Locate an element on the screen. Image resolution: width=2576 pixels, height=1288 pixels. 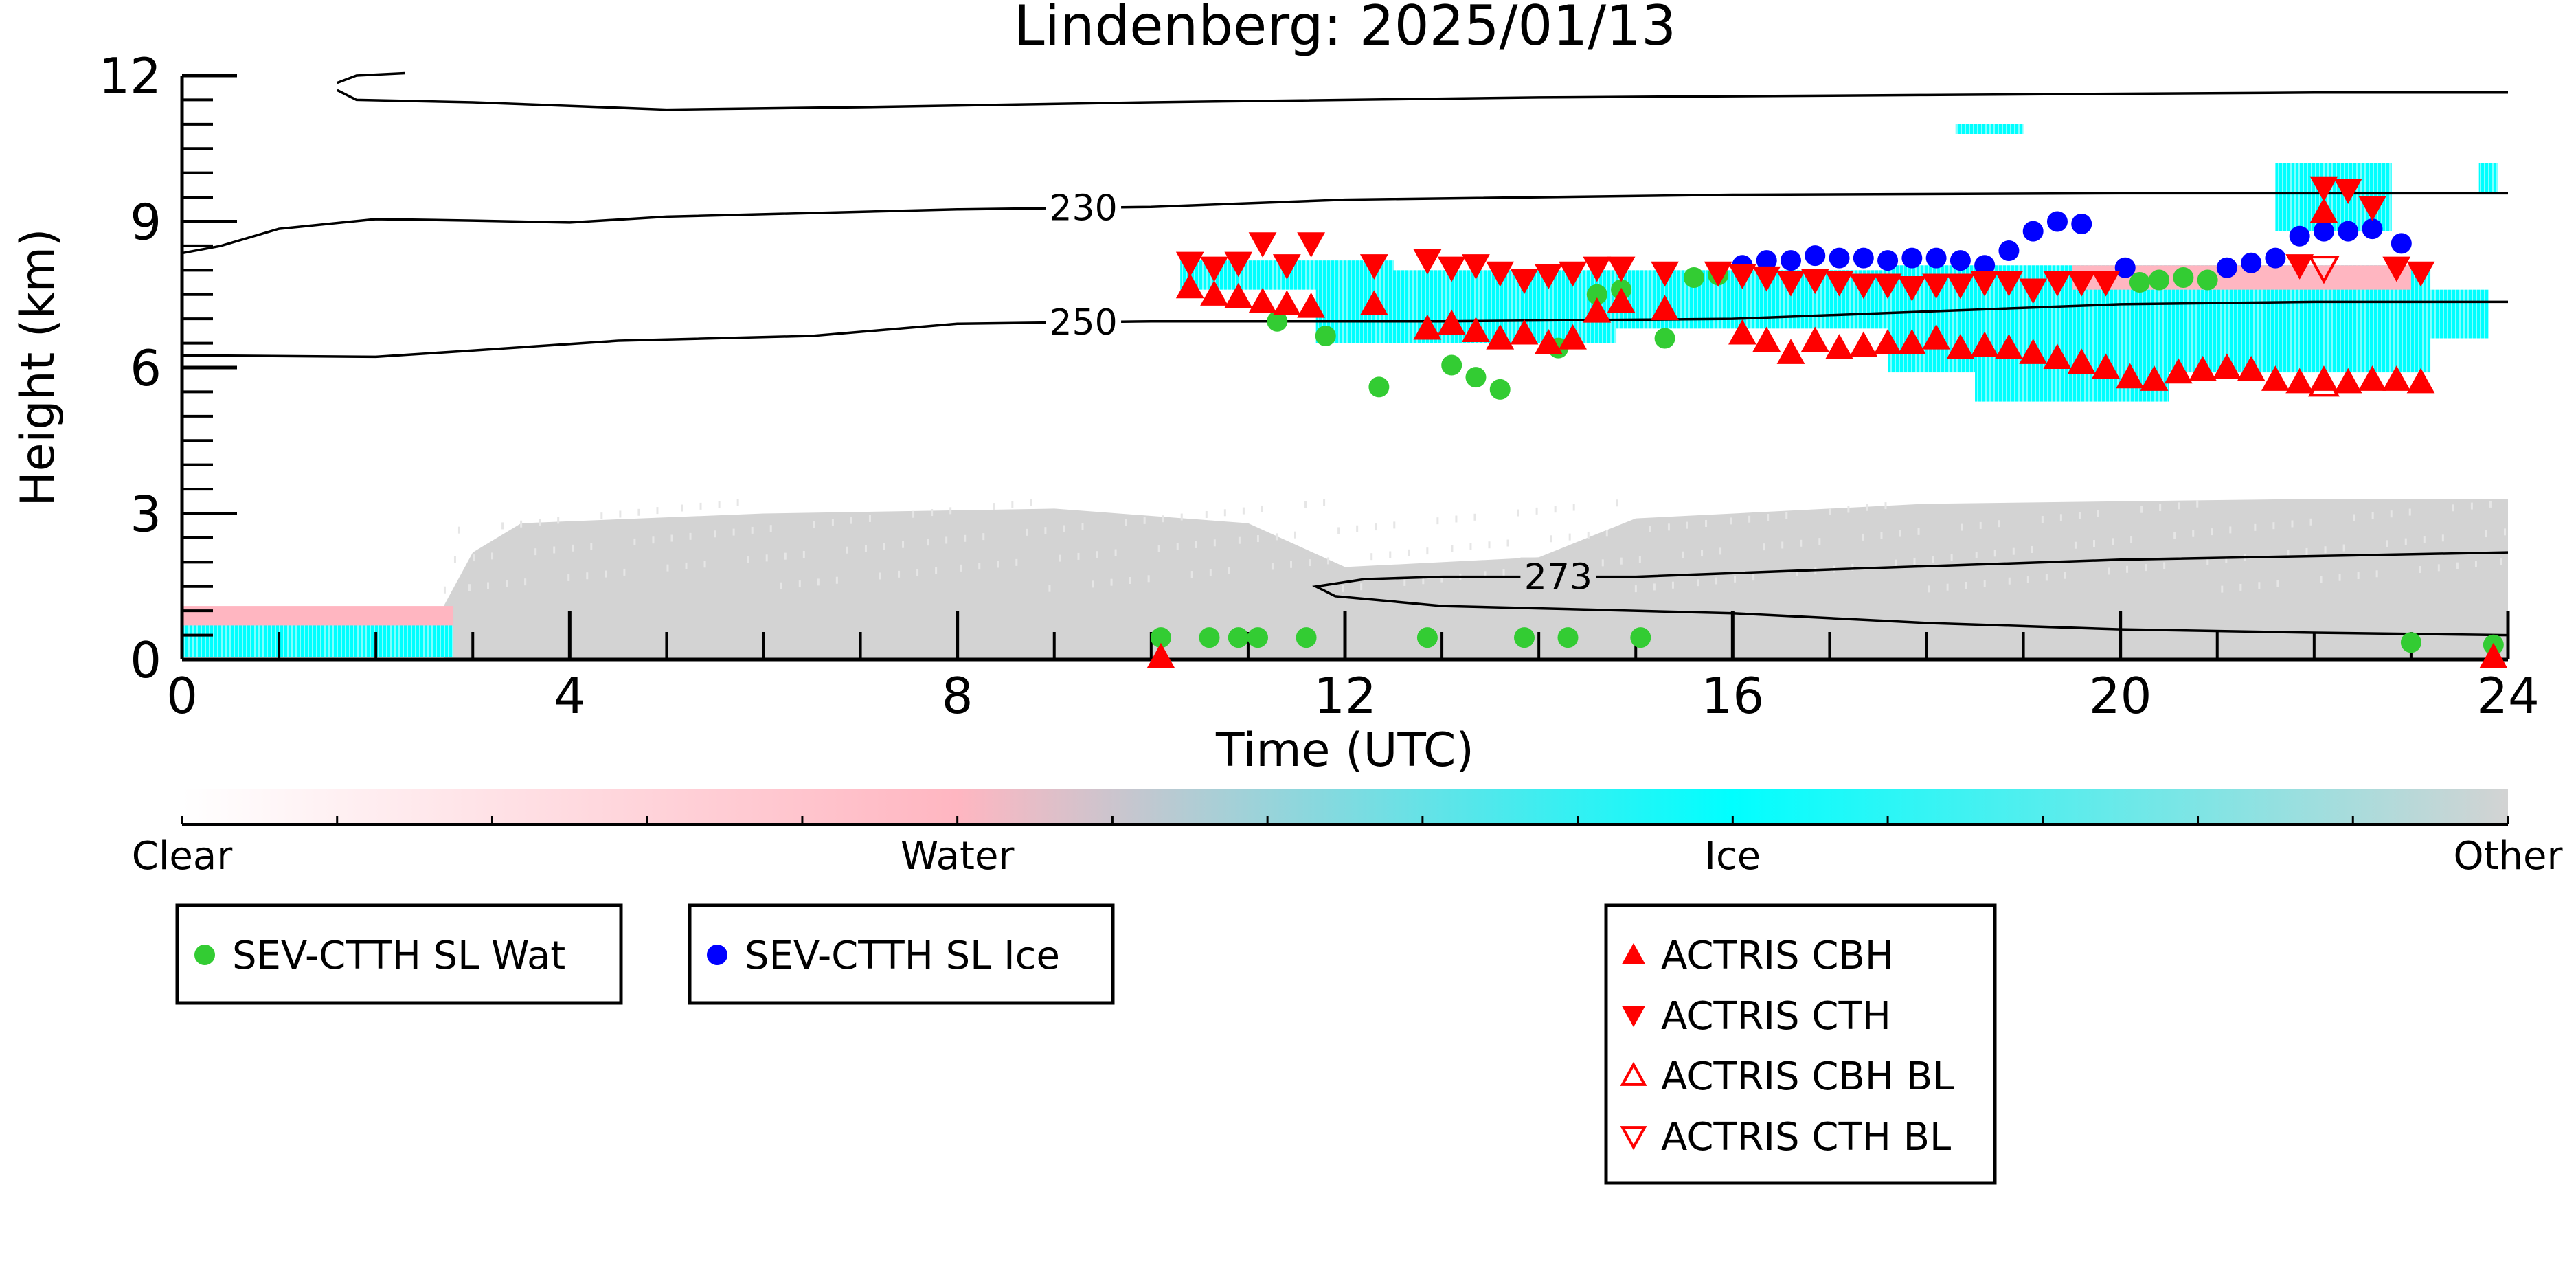
mask-region-ice is located at coordinates (2459, 314).